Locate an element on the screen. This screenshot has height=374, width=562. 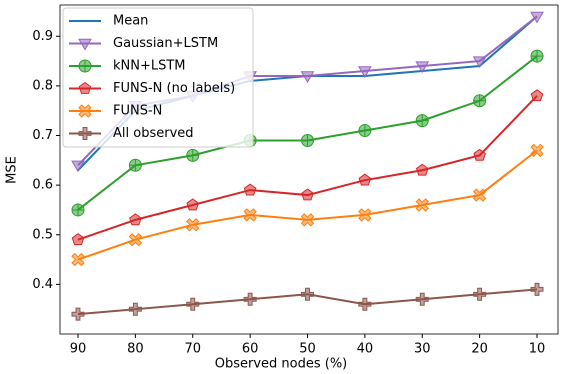
x-axis-label: Observed nodes (%) is located at coordinates (281, 364).